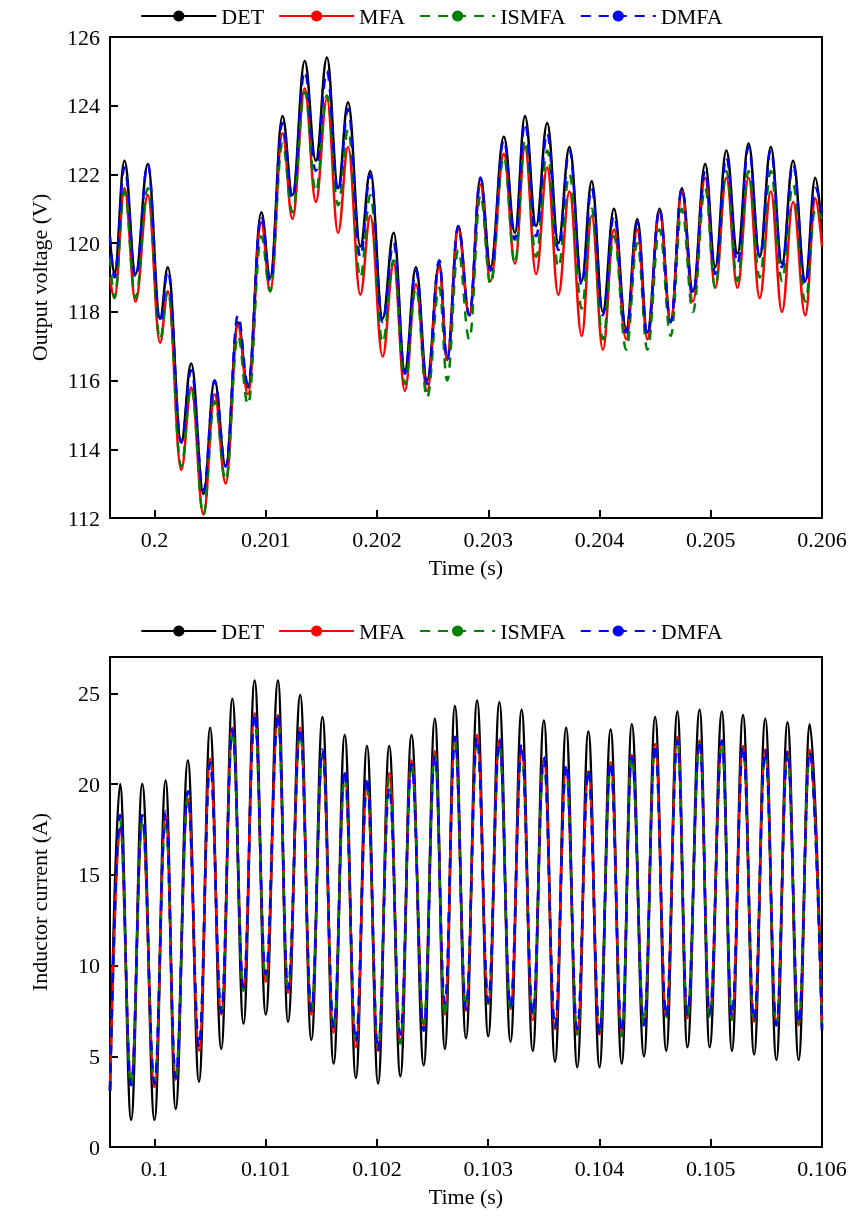  What do you see at coordinates (89, 693) in the screenshot?
I see `y-tick-label: 25` at bounding box center [89, 693].